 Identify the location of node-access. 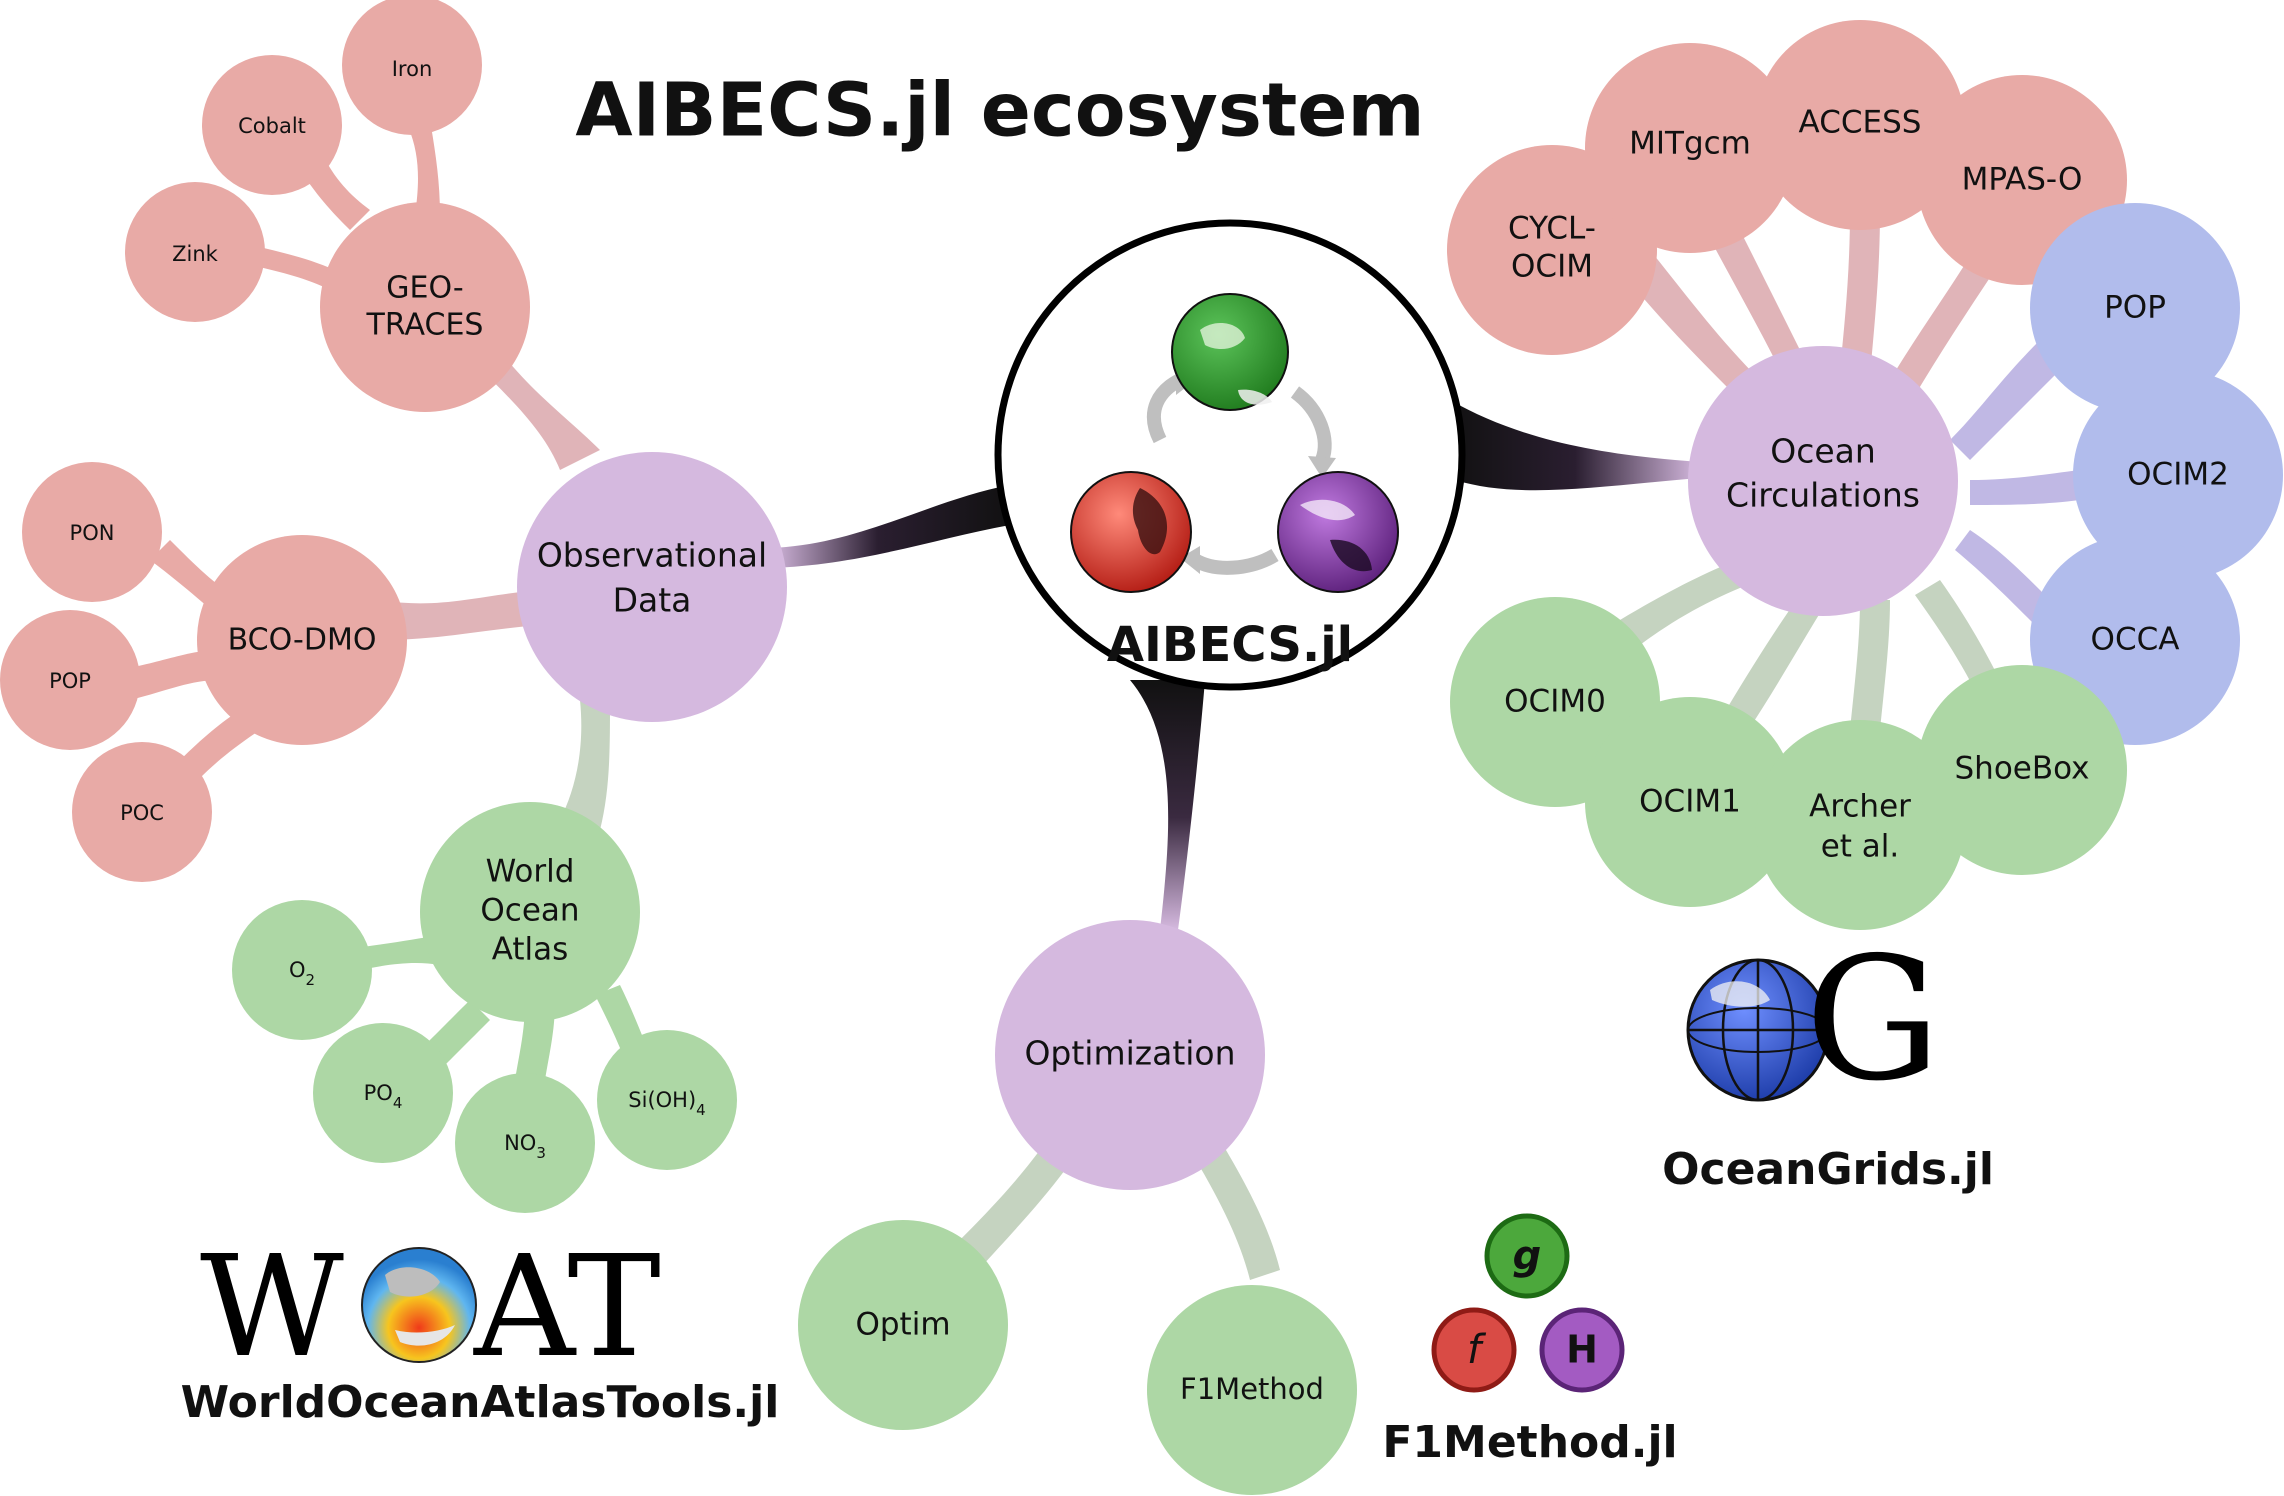
(1860, 125).